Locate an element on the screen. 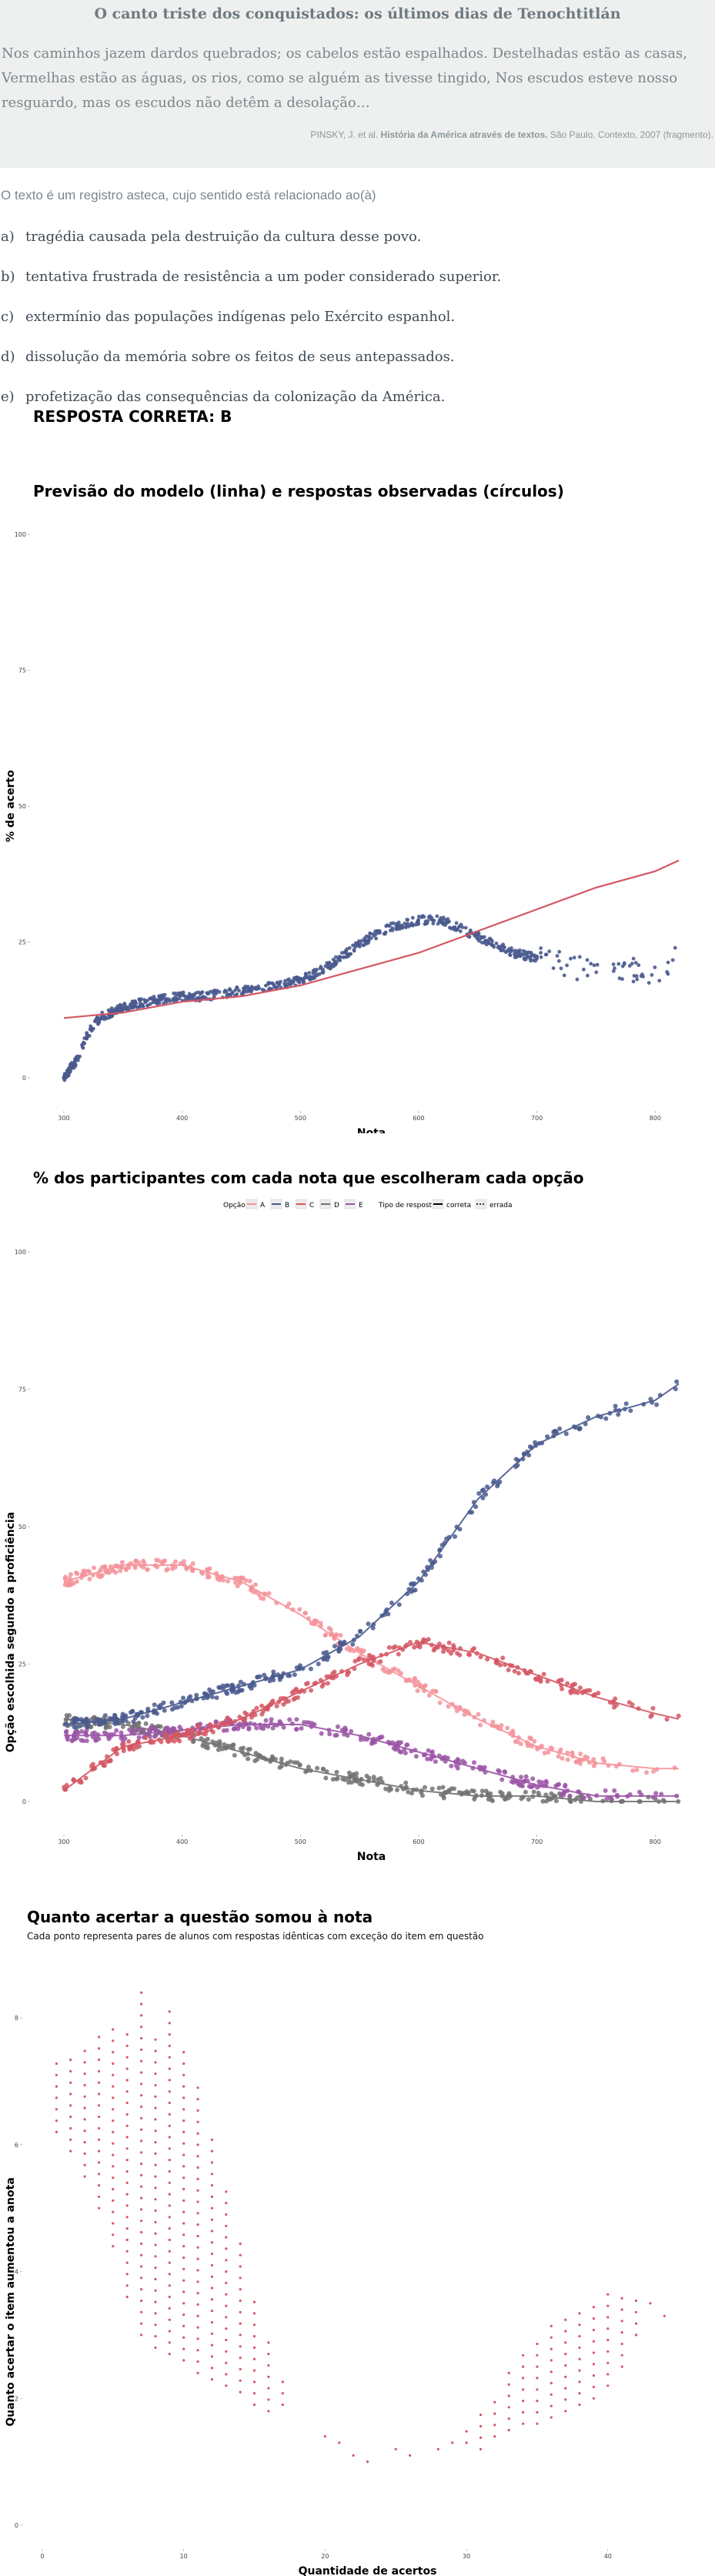  model-line is located at coordinates (371, 939).